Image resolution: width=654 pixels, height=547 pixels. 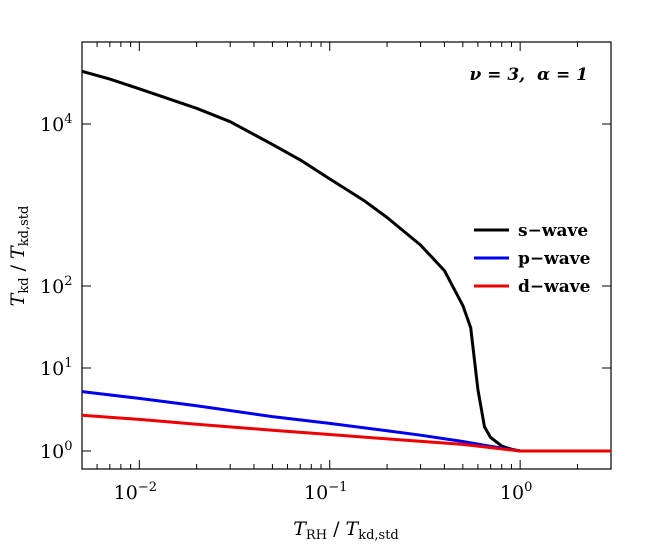 What do you see at coordinates (562, 75) in the screenshot?
I see `annotation-alpha: α = 1` at bounding box center [562, 75].